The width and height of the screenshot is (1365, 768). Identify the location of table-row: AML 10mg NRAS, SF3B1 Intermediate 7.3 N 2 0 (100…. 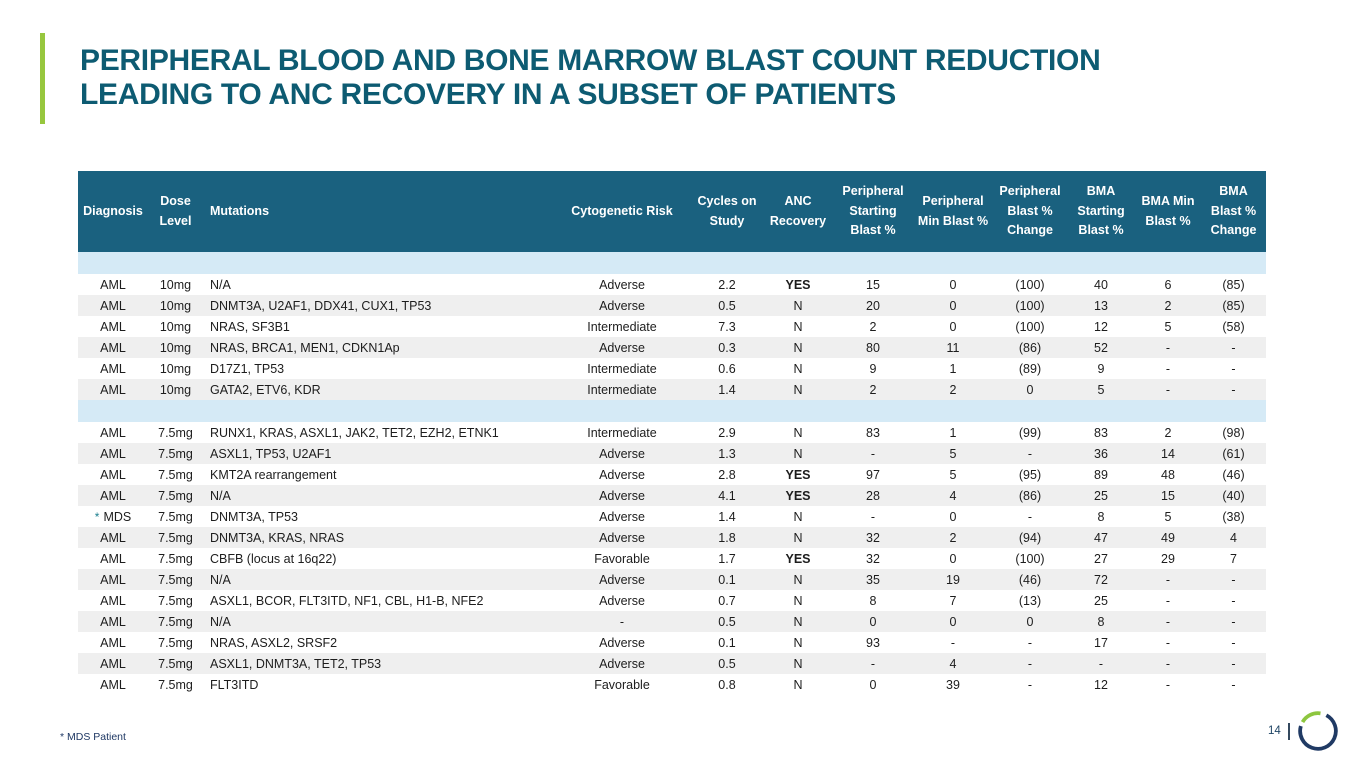
(672, 326).